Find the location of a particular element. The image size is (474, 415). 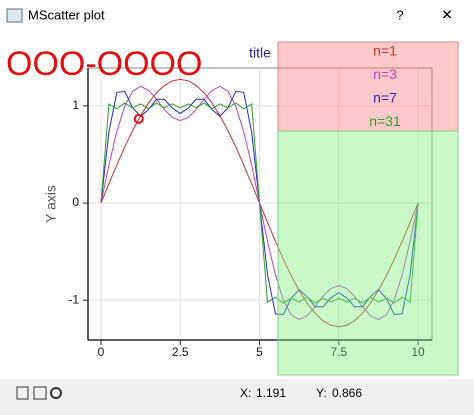

legend-box is located at coordinates (368, 86).